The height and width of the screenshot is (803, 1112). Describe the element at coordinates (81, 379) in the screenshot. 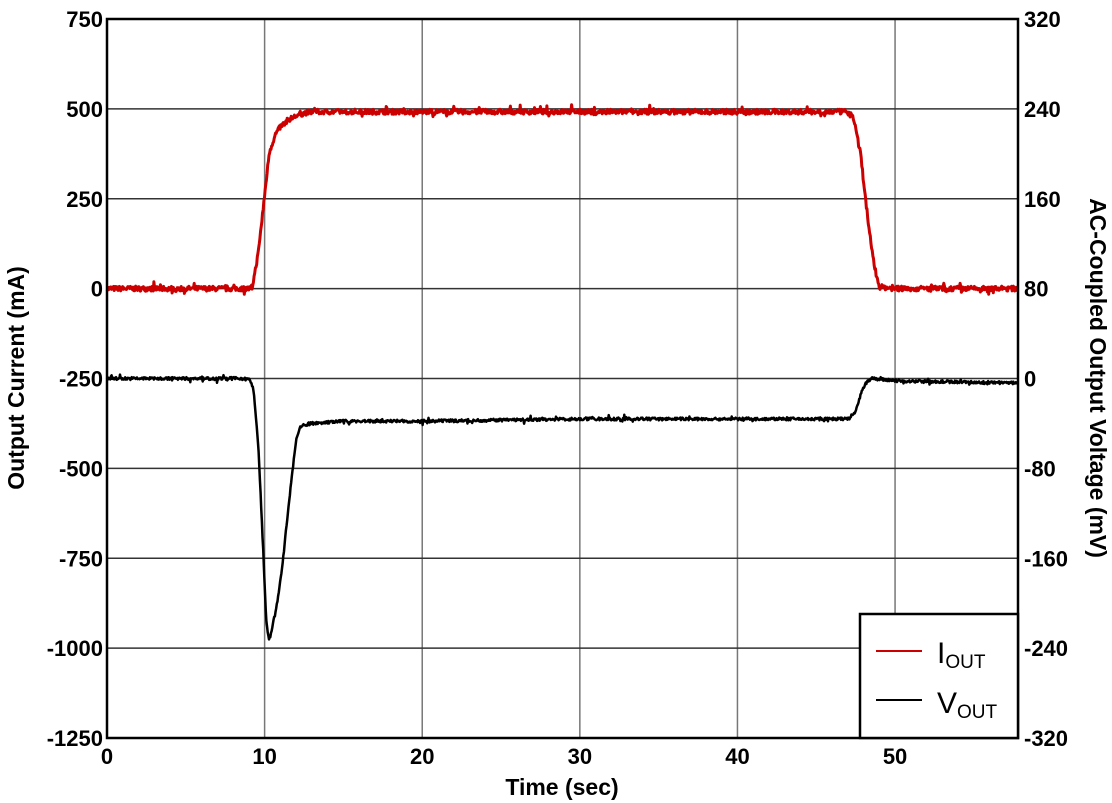

I see `y-tick-label: -250` at that location.